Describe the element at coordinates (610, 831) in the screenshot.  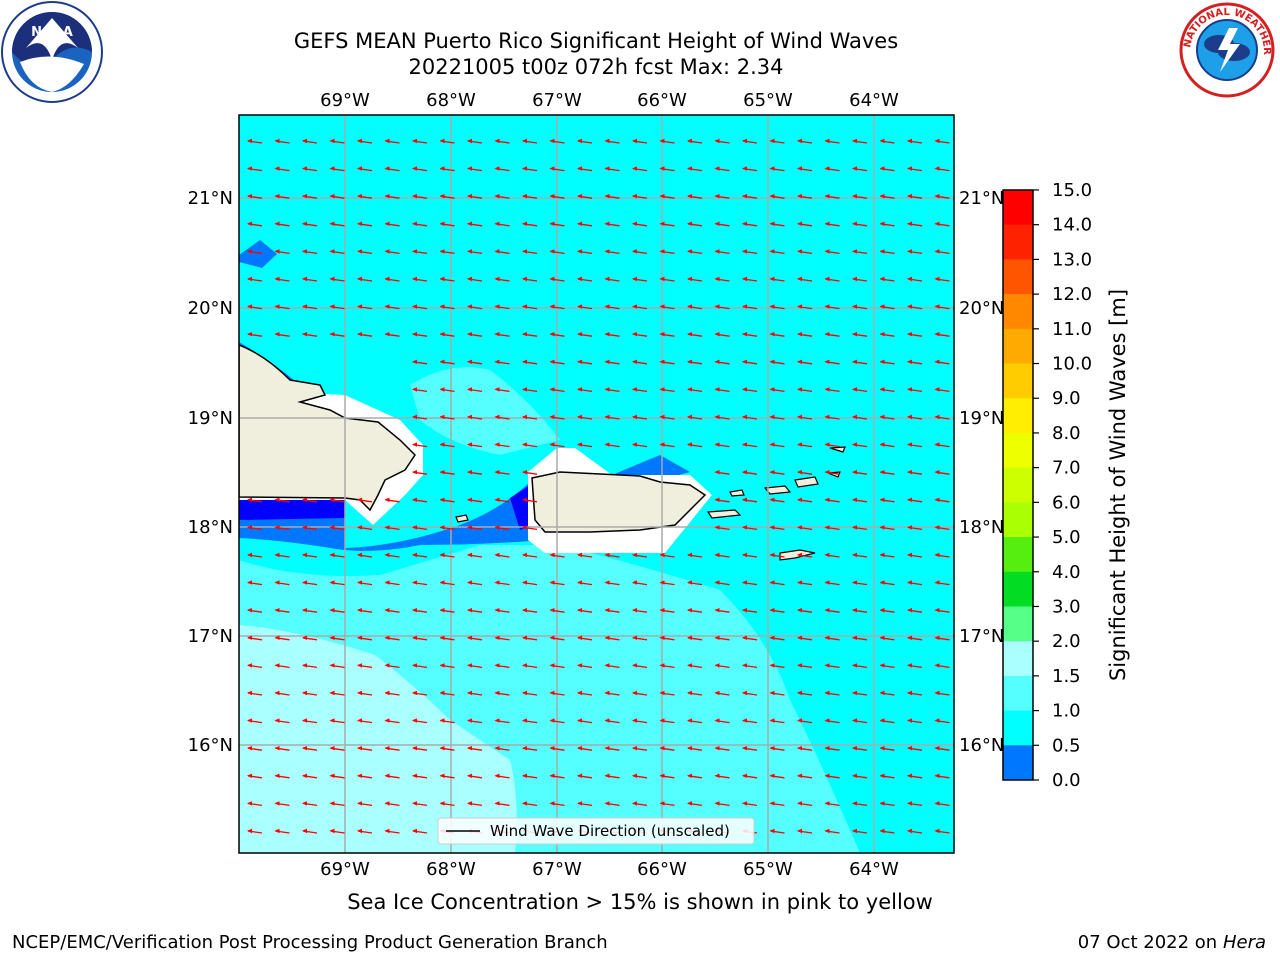
I see `legend-label: Wind Wave Direction (unscaled)` at that location.